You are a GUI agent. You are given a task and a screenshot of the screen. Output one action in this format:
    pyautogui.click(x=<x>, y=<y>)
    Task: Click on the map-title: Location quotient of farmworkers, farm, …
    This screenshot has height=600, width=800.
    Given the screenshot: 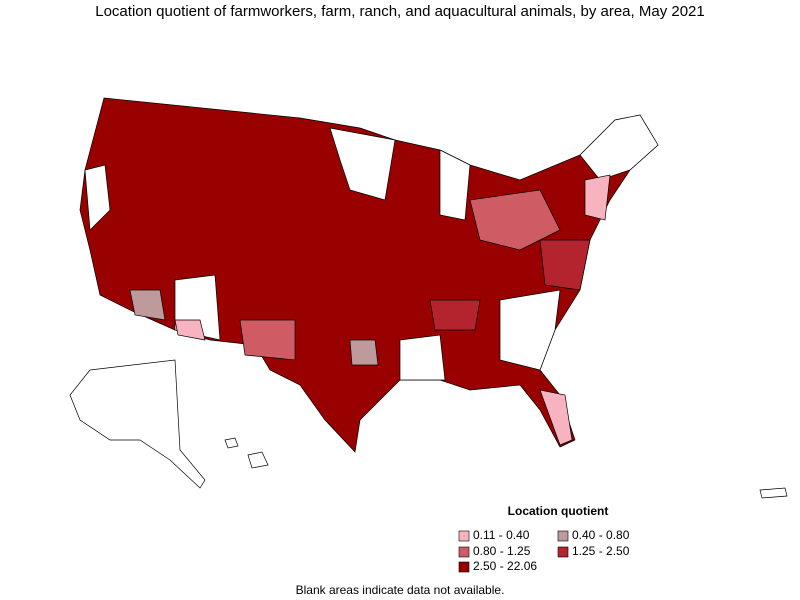 What is the action you would take?
    pyautogui.click(x=400, y=11)
    